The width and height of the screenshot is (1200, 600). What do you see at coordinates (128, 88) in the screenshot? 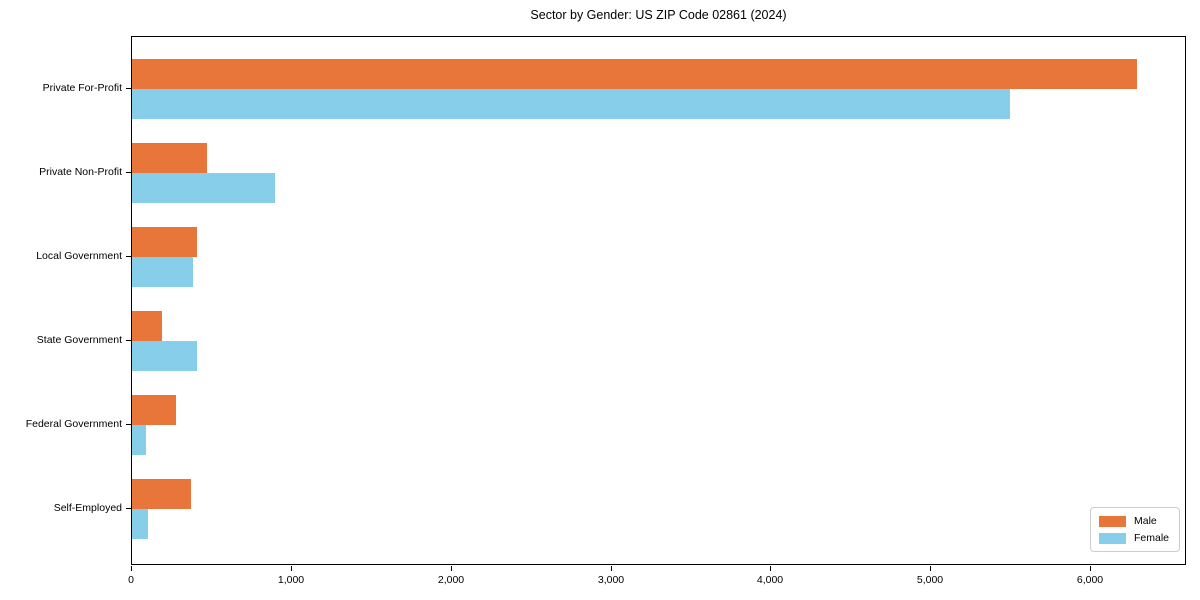
I see `ytick-mark-private-for-profit` at bounding box center [128, 88].